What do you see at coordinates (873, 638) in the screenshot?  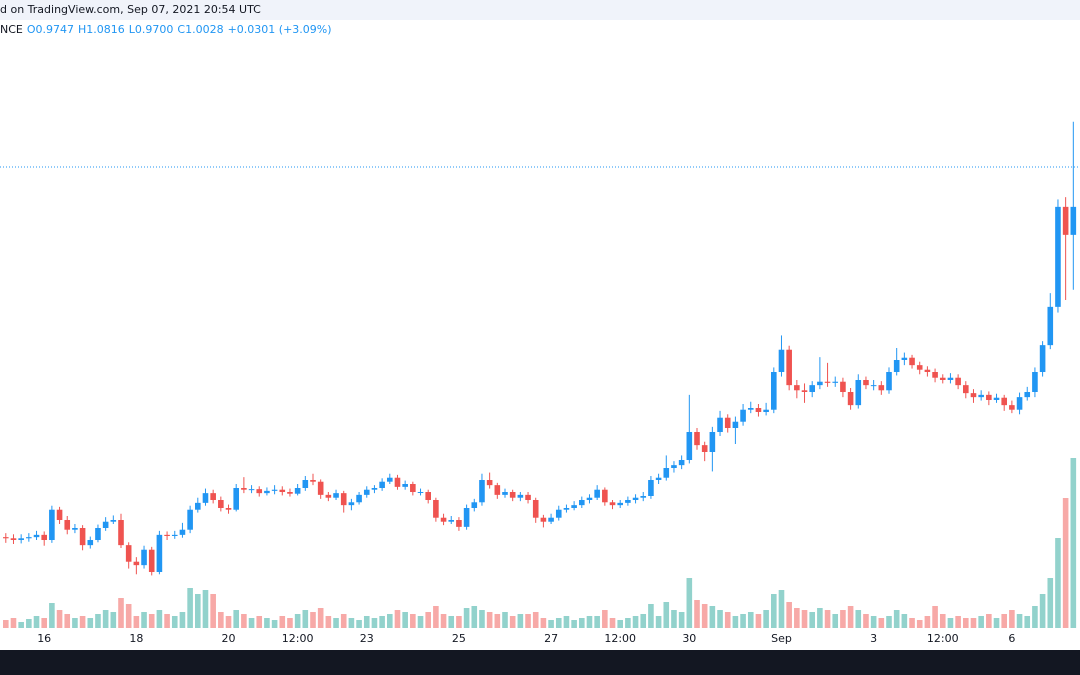 I see `x-tick-label: 3` at bounding box center [873, 638].